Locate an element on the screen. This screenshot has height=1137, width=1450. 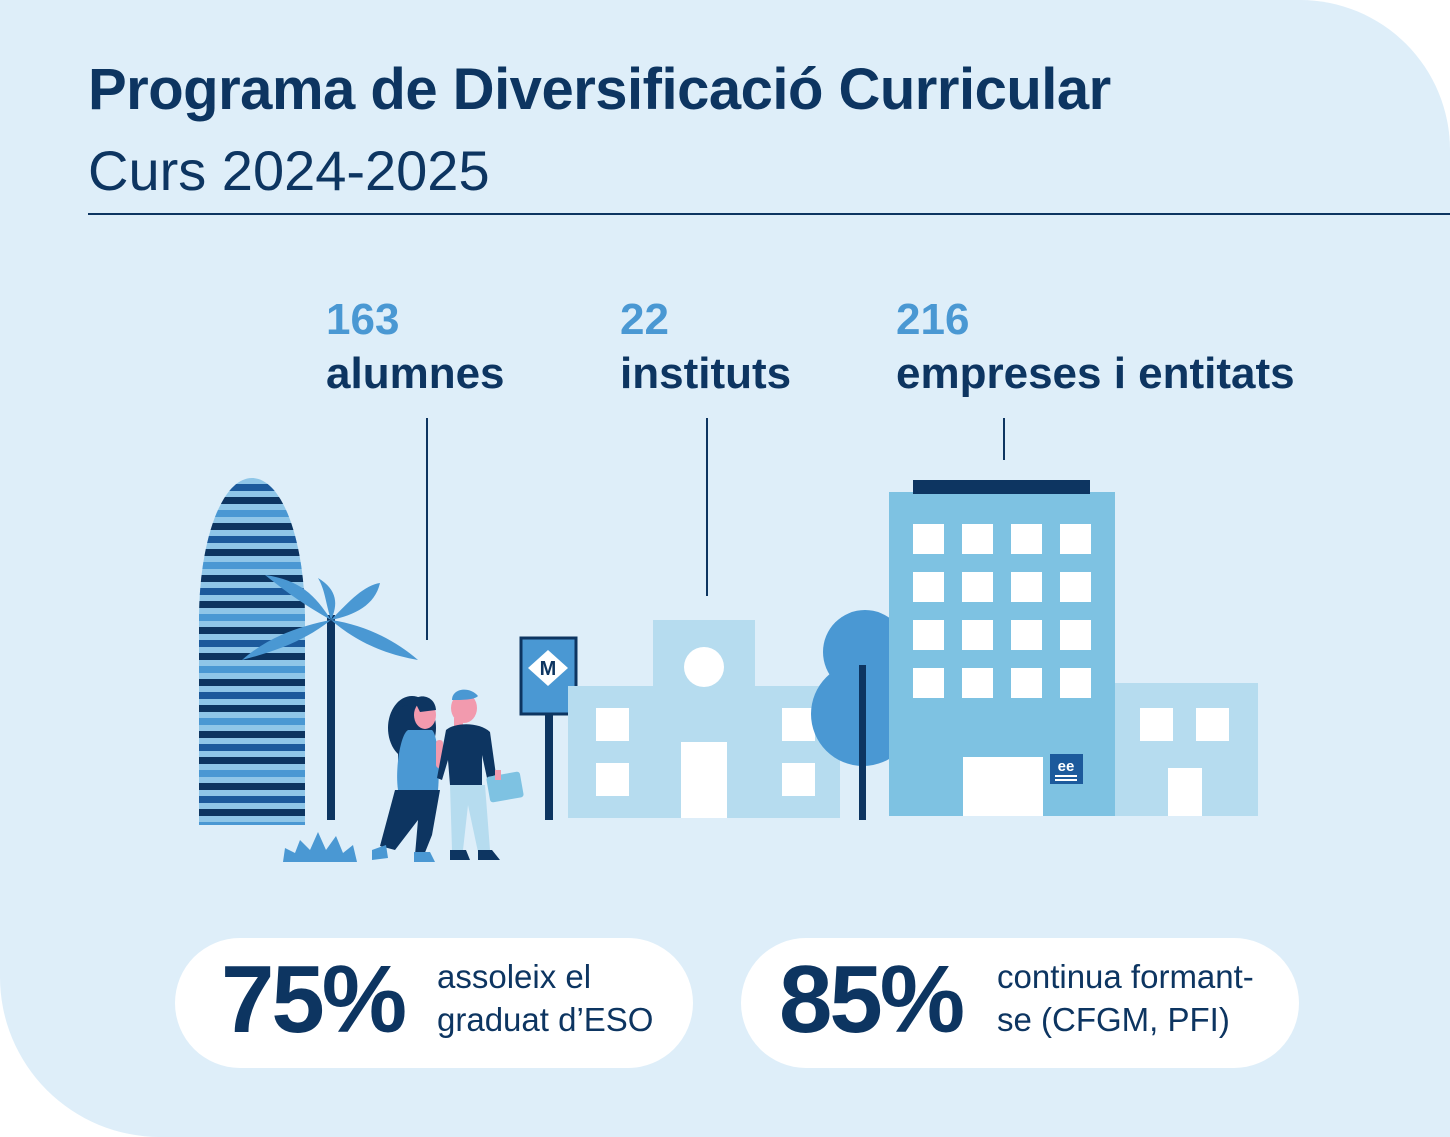
stat-companies: 216 empreses i entitats is located at coordinates (1095, 347).